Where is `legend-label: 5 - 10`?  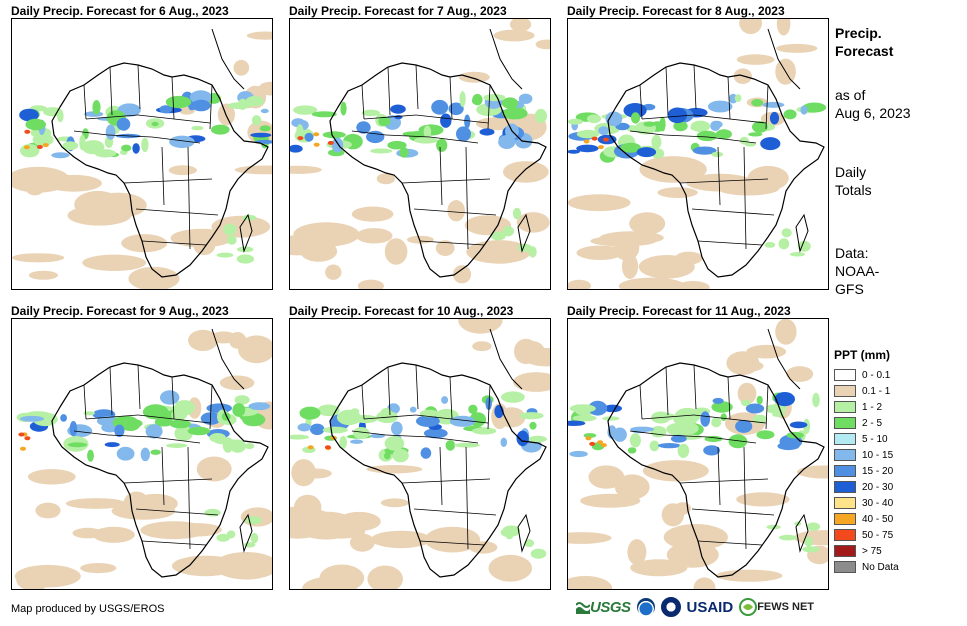
legend-label: 5 - 10 is located at coordinates (875, 439).